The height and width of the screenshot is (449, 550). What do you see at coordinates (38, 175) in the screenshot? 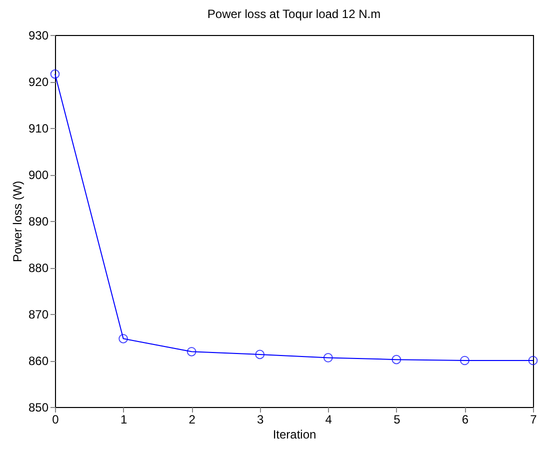
I see `y-tick-label: 900` at bounding box center [38, 175].